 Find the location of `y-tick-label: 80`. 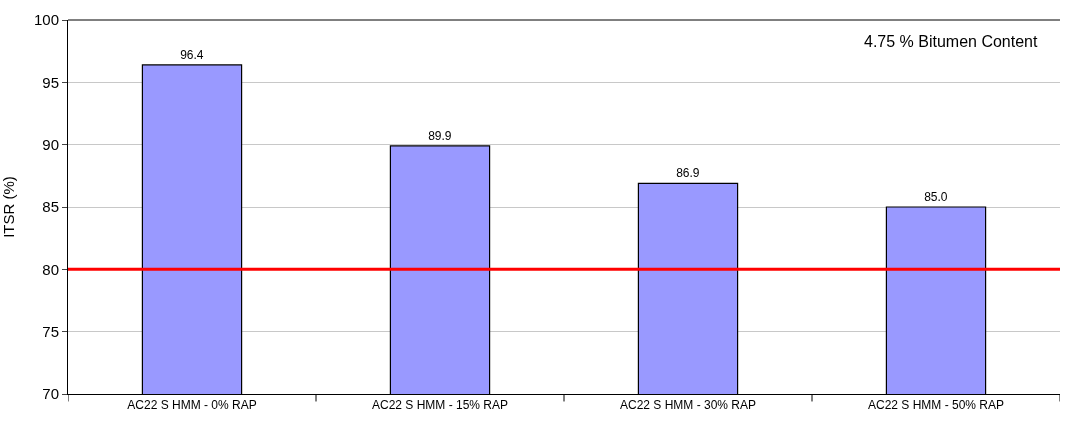

y-tick-label: 80 is located at coordinates (50, 269).